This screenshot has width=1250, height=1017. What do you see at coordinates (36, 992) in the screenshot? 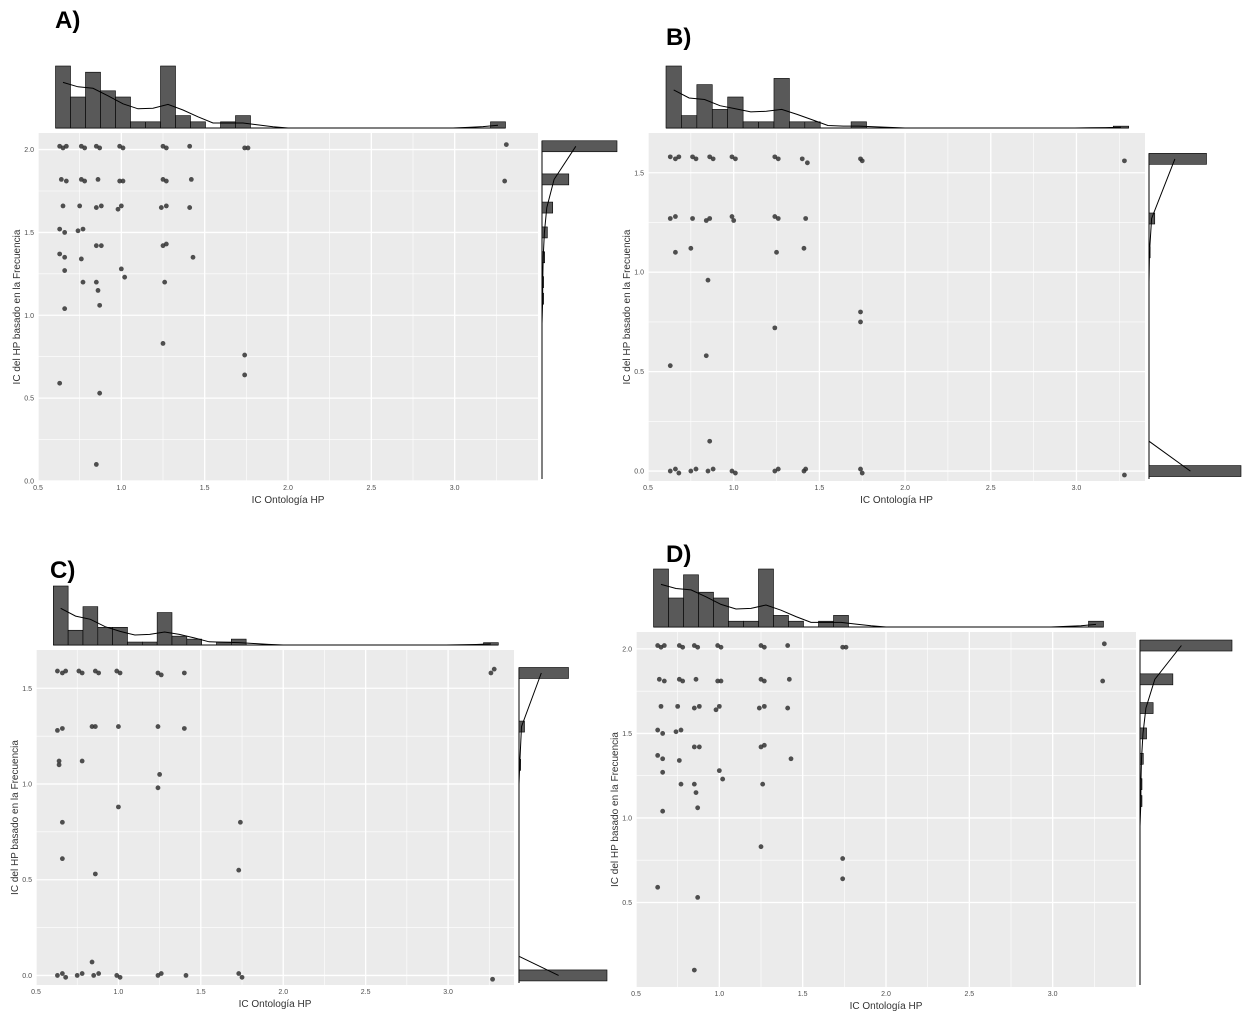
I see `x-tick-label: 0.5` at bounding box center [36, 992].